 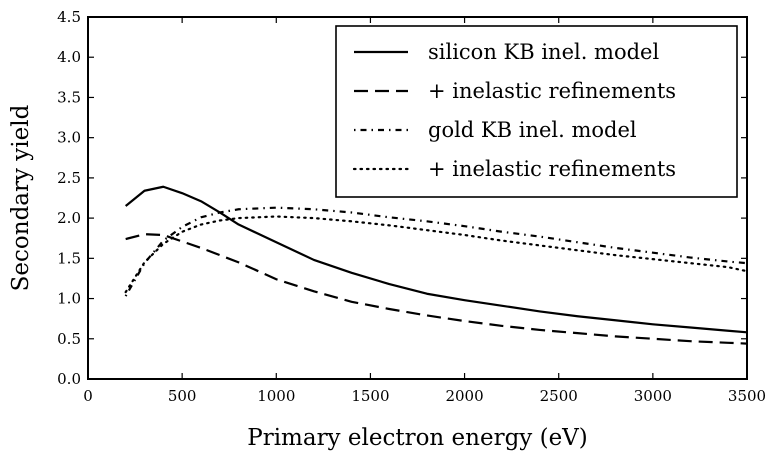 What do you see at coordinates (69, 138) in the screenshot?
I see `y-tick-label: 3.0` at bounding box center [69, 138].